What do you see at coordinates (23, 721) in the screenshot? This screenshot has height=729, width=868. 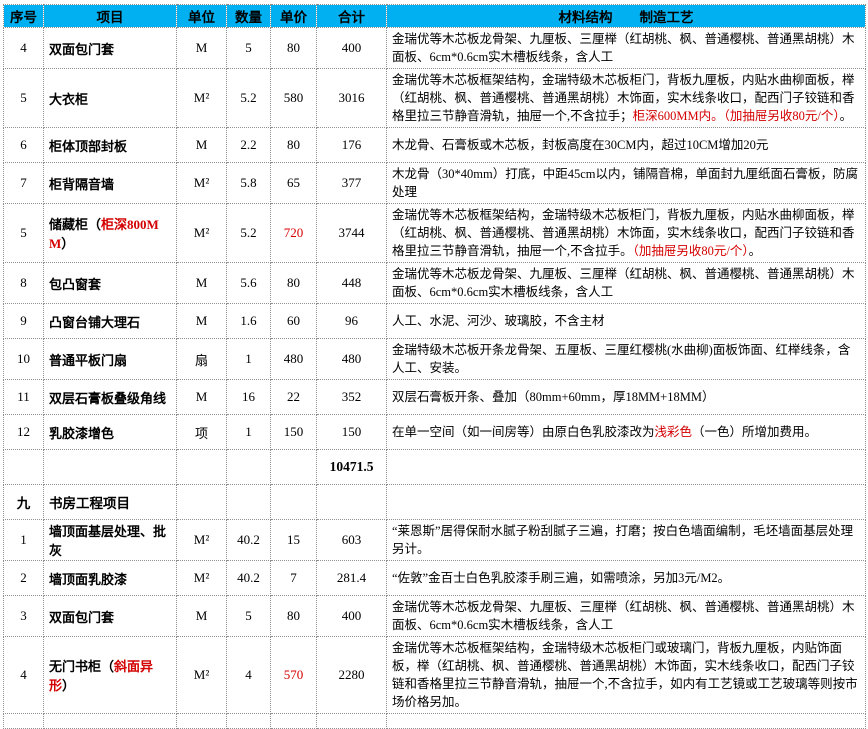 I see `cell-no` at bounding box center [23, 721].